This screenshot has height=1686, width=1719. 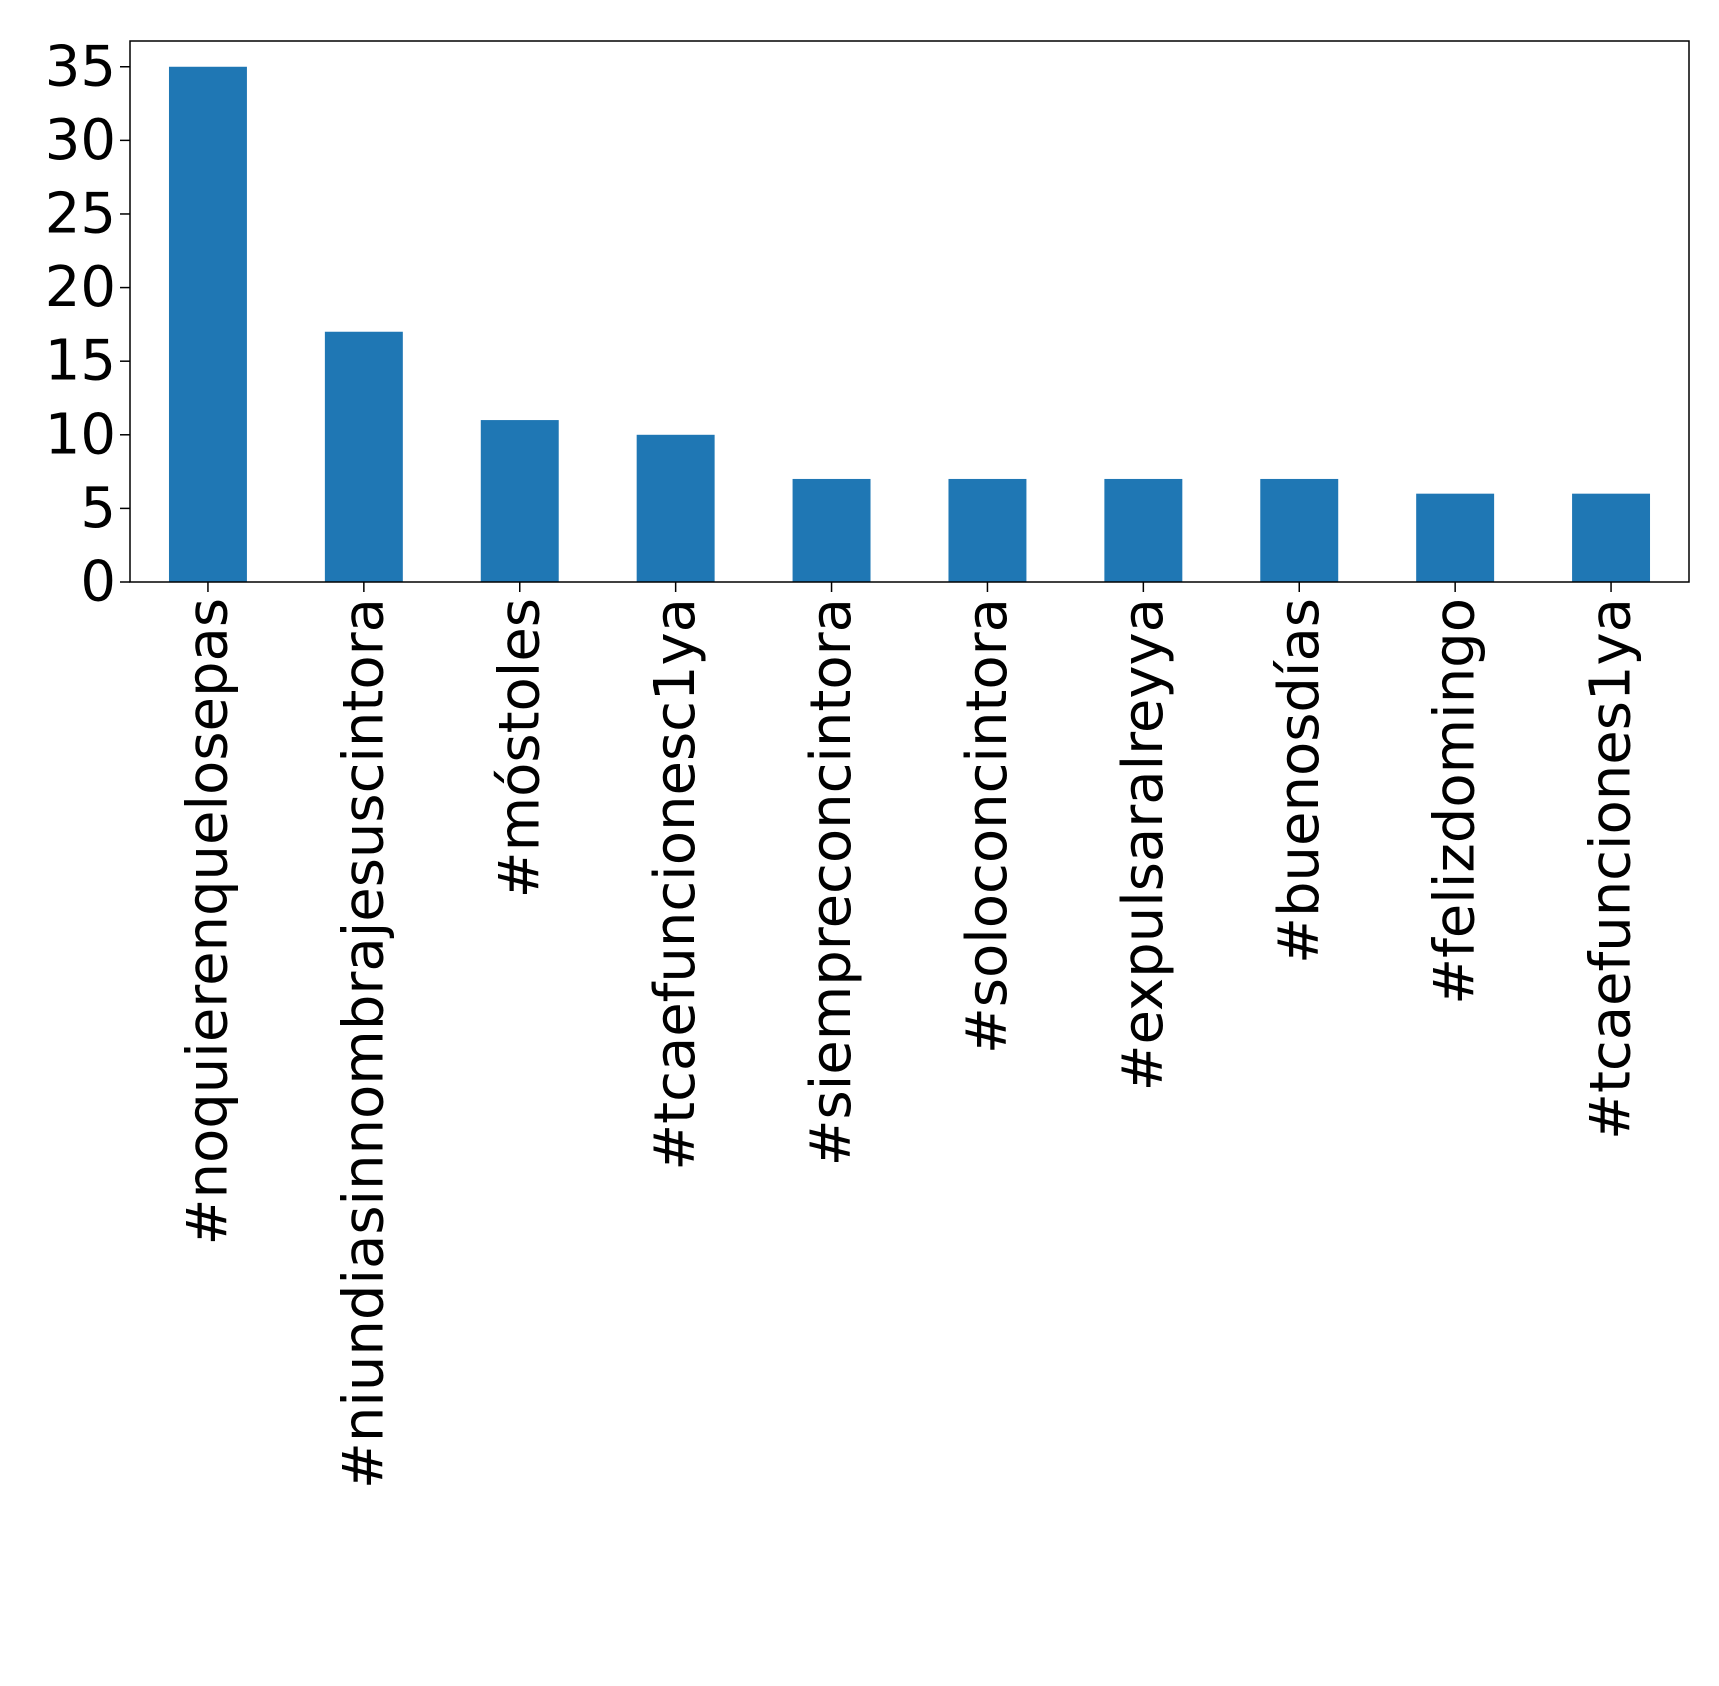 I want to click on y-tick-label: 25, so click(x=80, y=213).